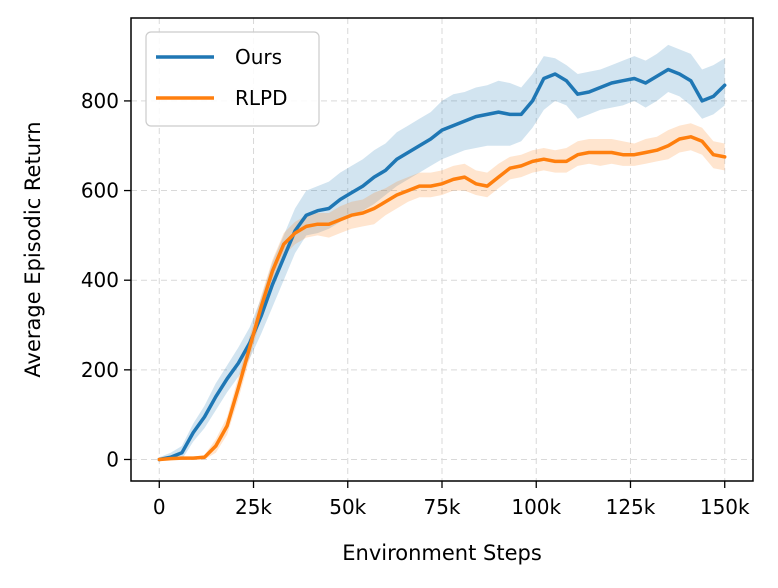 This screenshot has width=778, height=588. What do you see at coordinates (100, 370) in the screenshot?
I see `y-tick-label: 200` at bounding box center [100, 370].